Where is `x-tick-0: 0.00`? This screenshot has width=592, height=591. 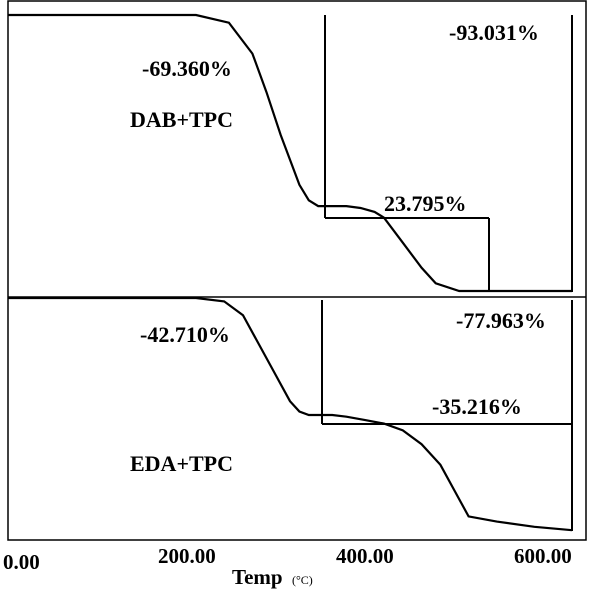
x-tick-0: 0.00 is located at coordinates (21, 562).